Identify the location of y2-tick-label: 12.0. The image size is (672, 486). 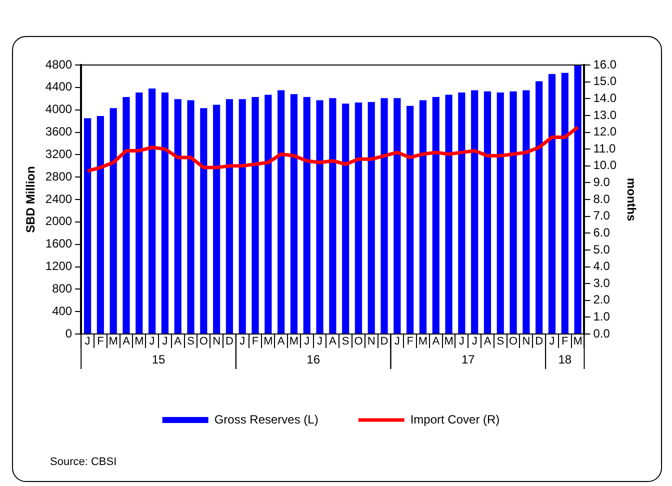
(605, 131).